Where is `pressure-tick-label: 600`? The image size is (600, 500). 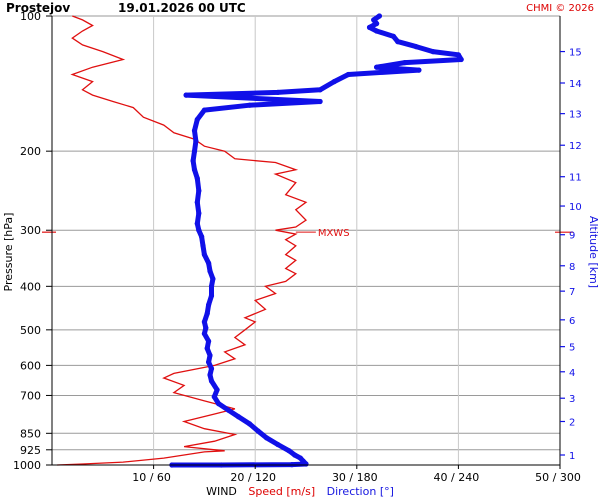
pressure-tick-label: 600 is located at coordinates (30, 365).